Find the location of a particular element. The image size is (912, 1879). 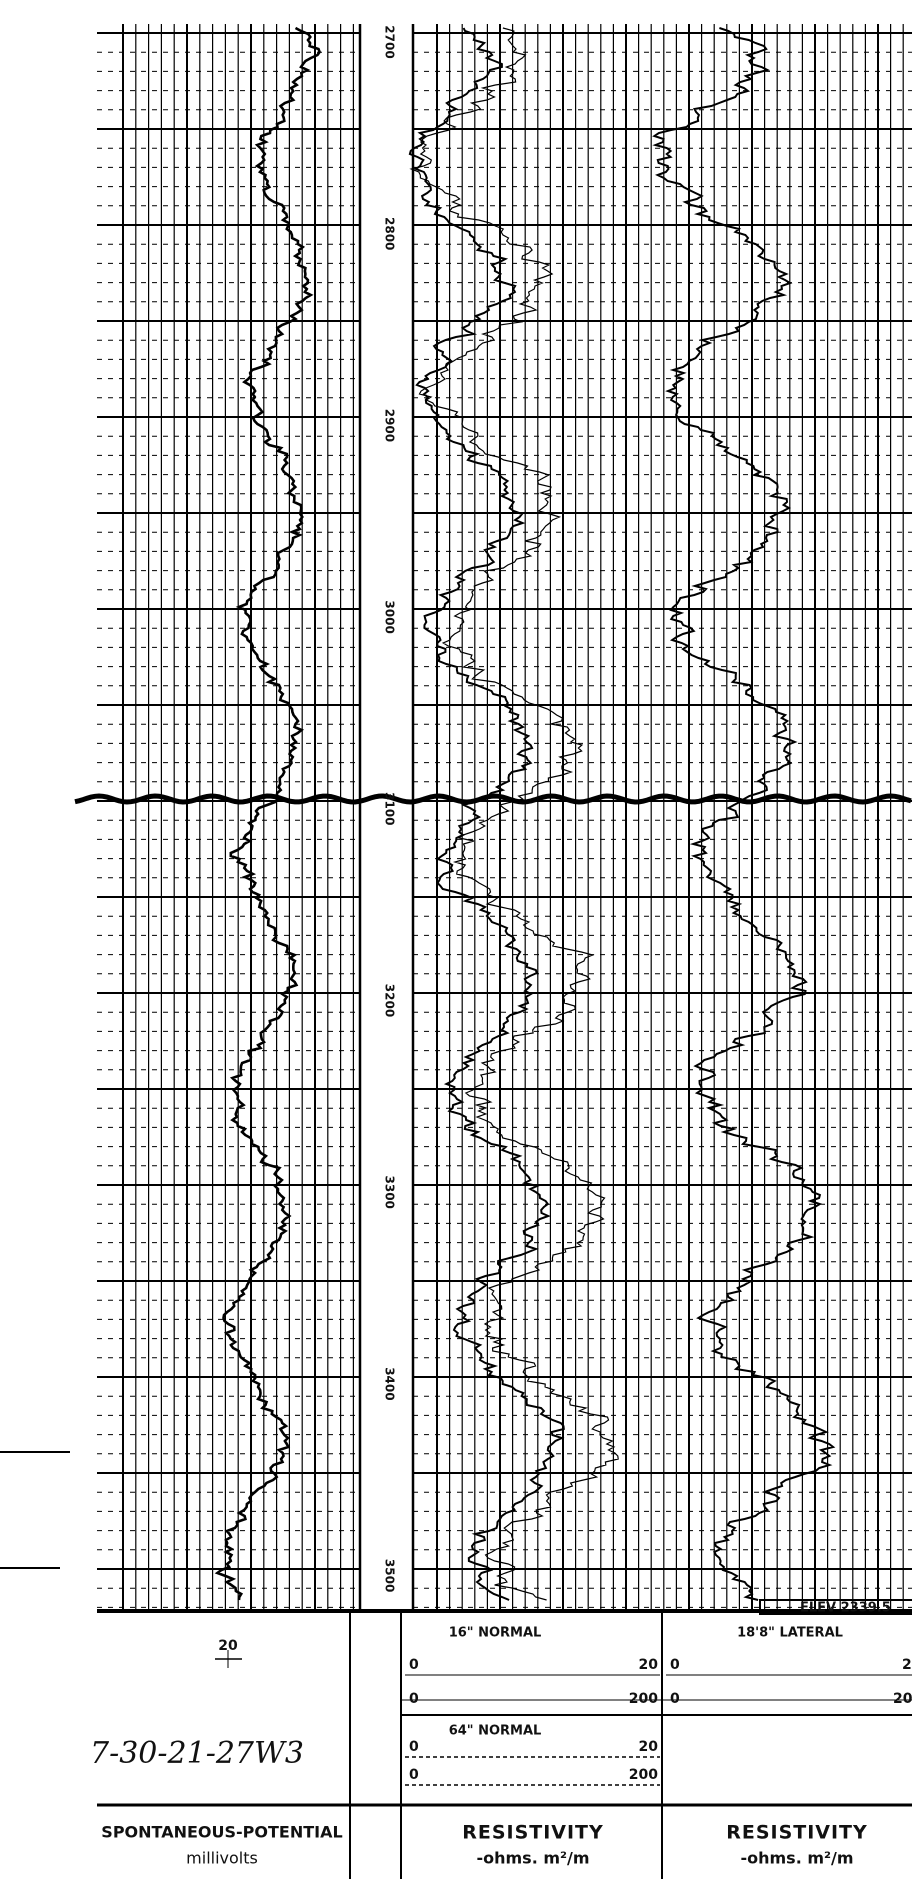

depth-label: 2900 is located at coordinates (390, 425).